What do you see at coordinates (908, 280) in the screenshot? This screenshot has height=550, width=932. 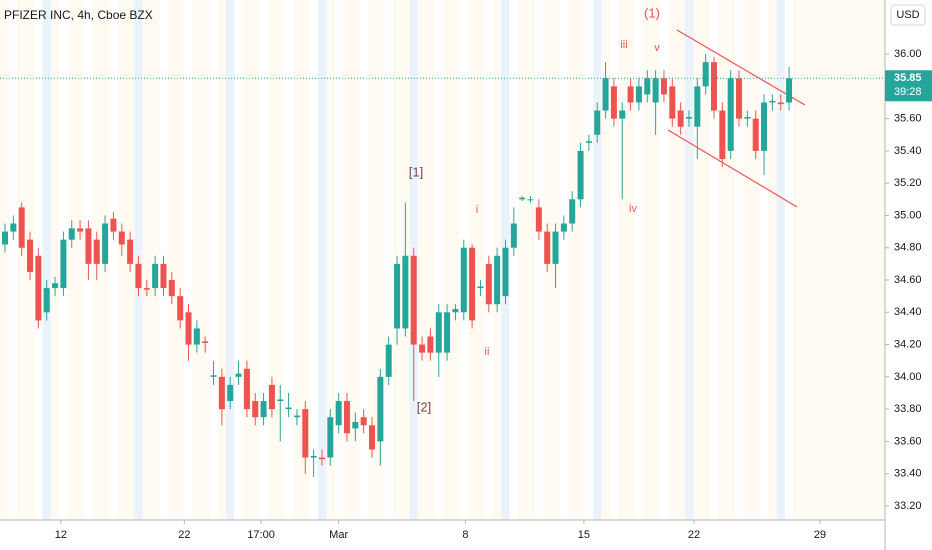 I see `y-tick-label: 34.60` at bounding box center [908, 280].